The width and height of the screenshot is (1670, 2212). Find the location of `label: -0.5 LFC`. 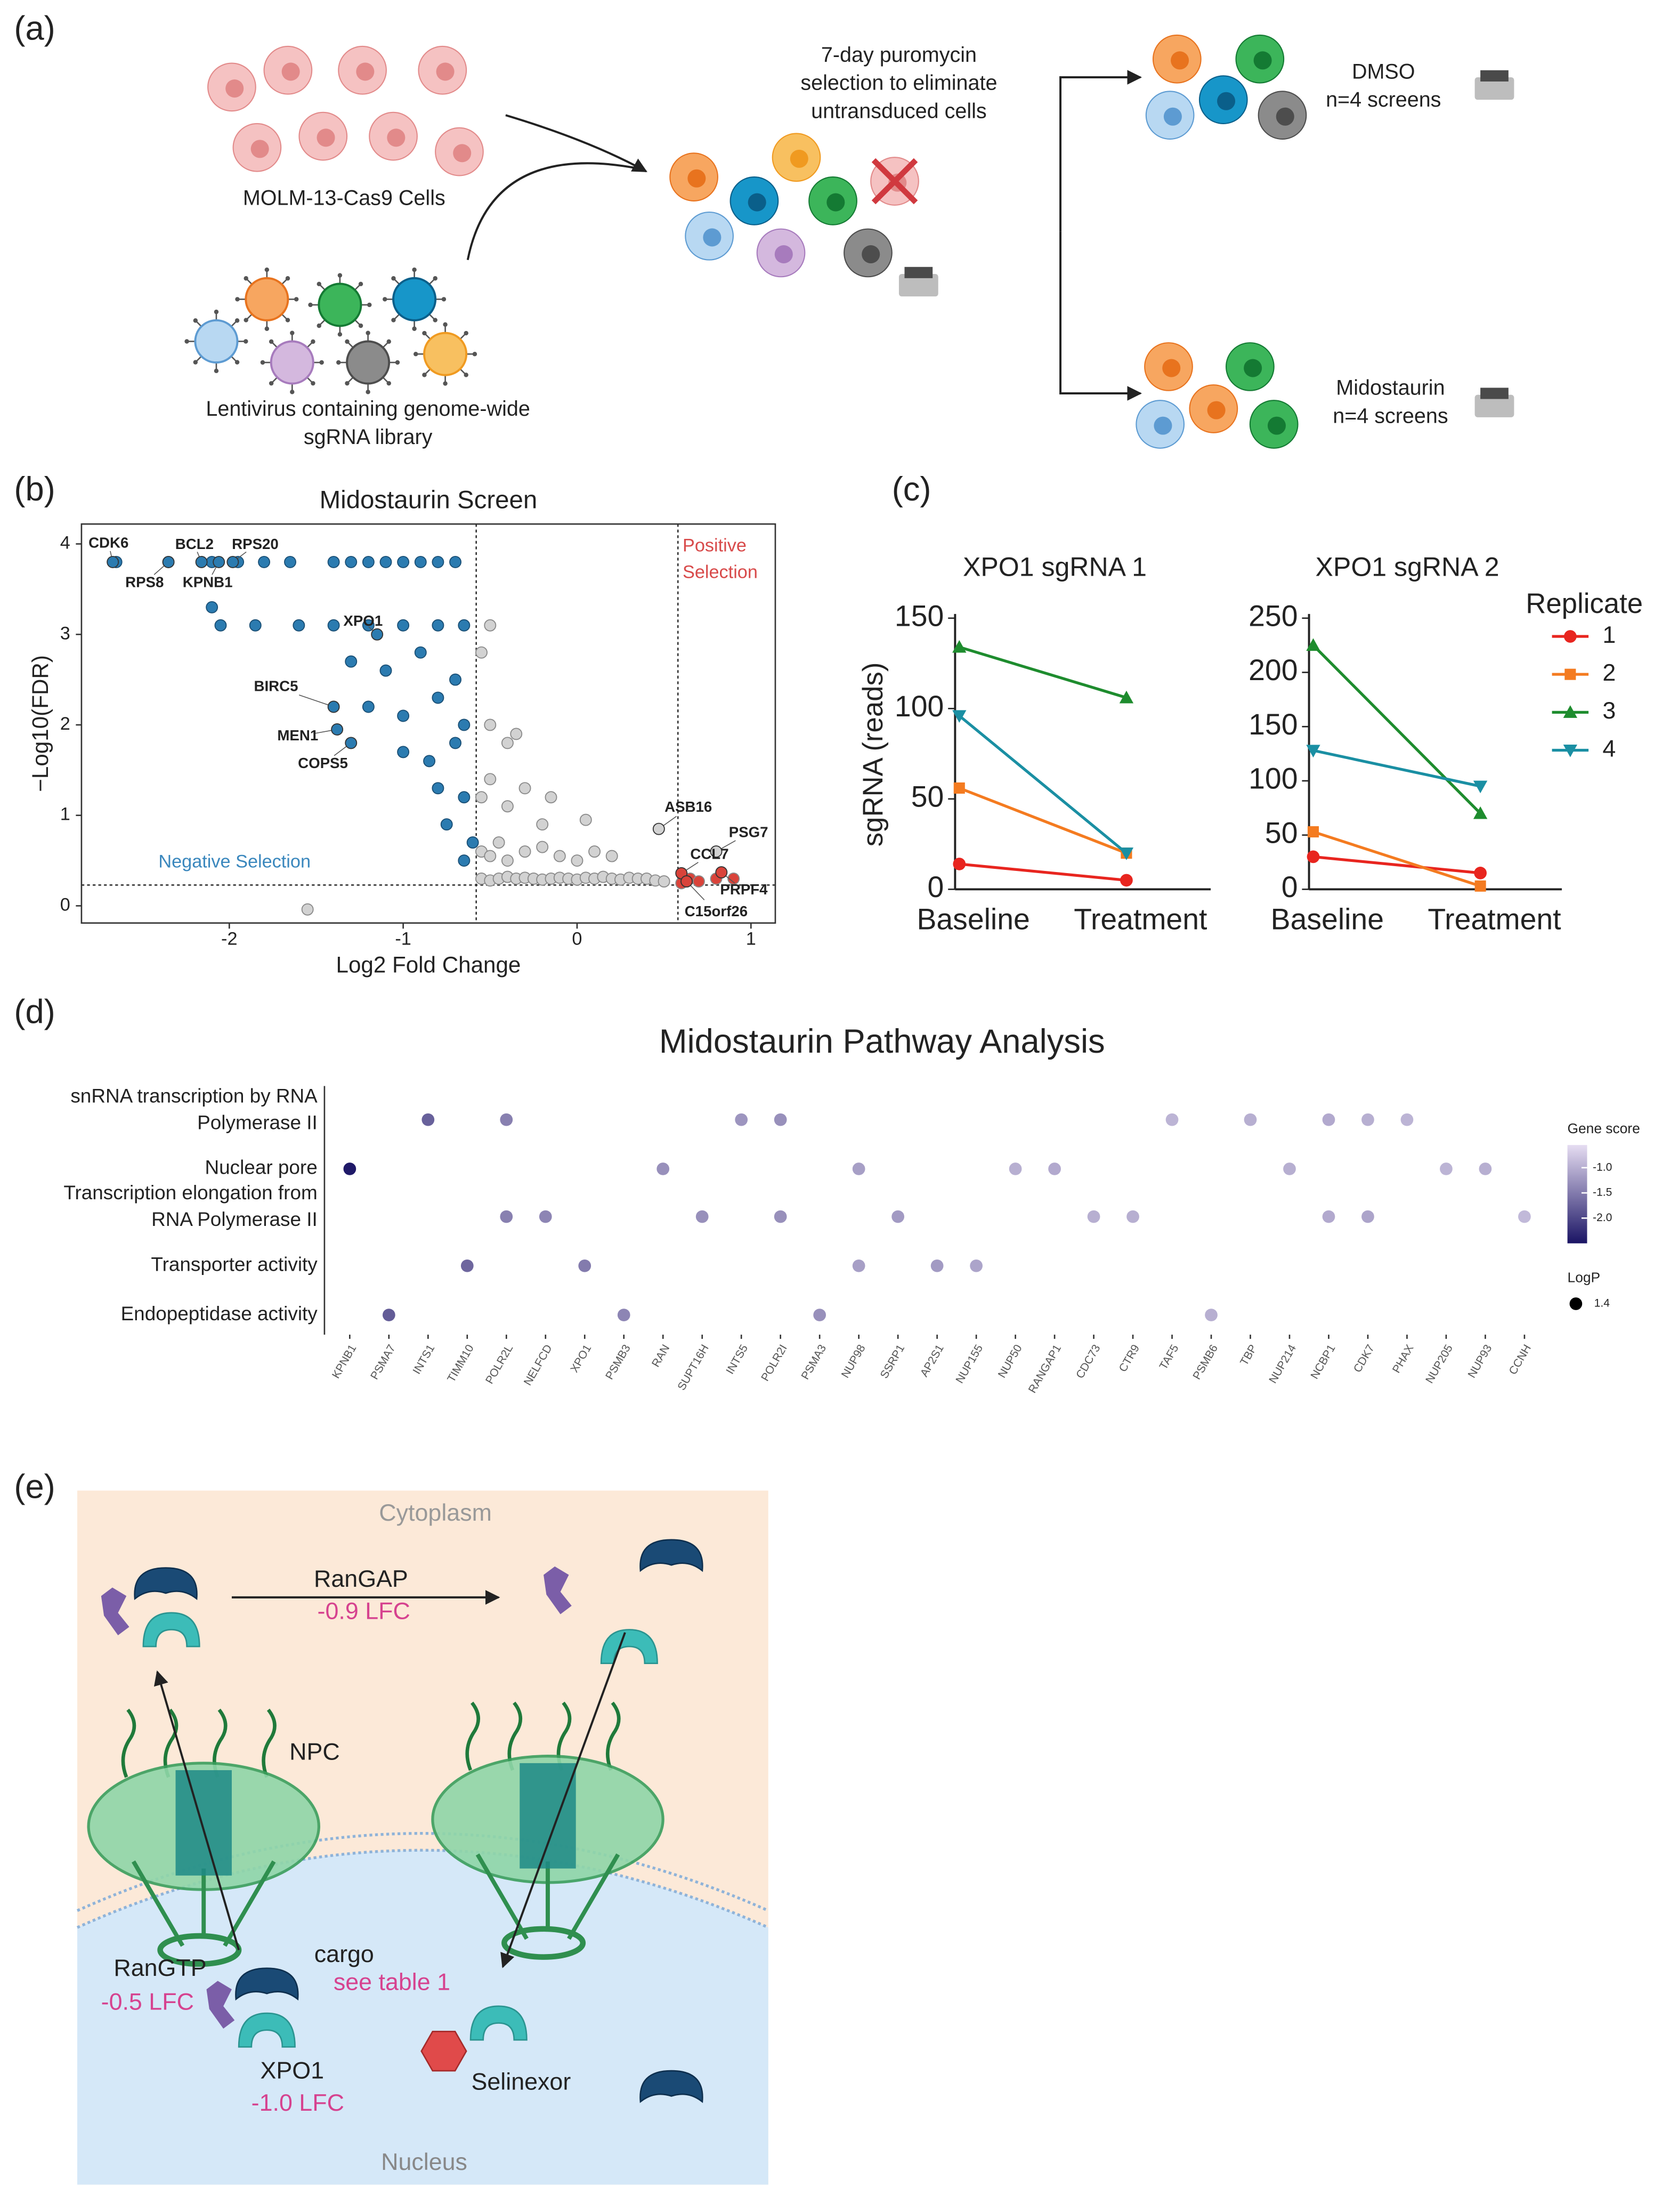

label: -0.5 LFC is located at coordinates (147, 2001).